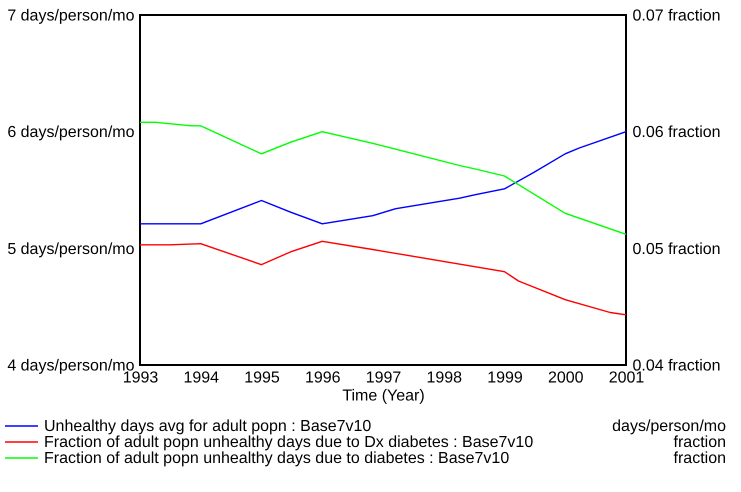 Image resolution: width=741 pixels, height=492 pixels. Describe the element at coordinates (566, 378) in the screenshot. I see `x-tick-label: 2000` at that location.